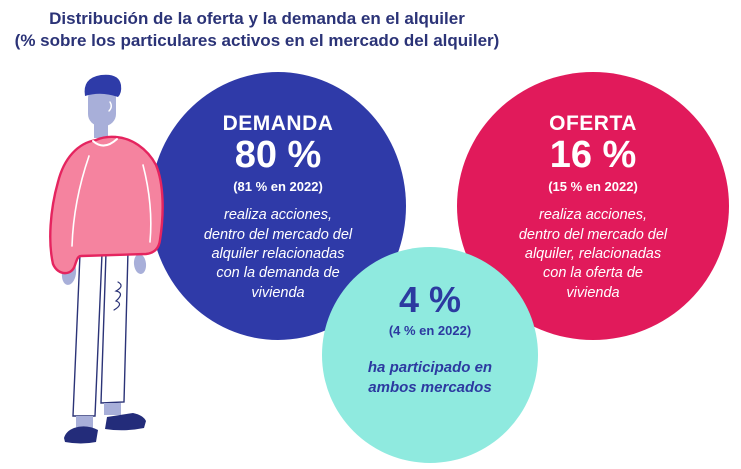 The height and width of the screenshot is (469, 741). What do you see at coordinates (430, 330) in the screenshot?
I see `both-markets-previous-year-value: (4 % en 2022)` at bounding box center [430, 330].